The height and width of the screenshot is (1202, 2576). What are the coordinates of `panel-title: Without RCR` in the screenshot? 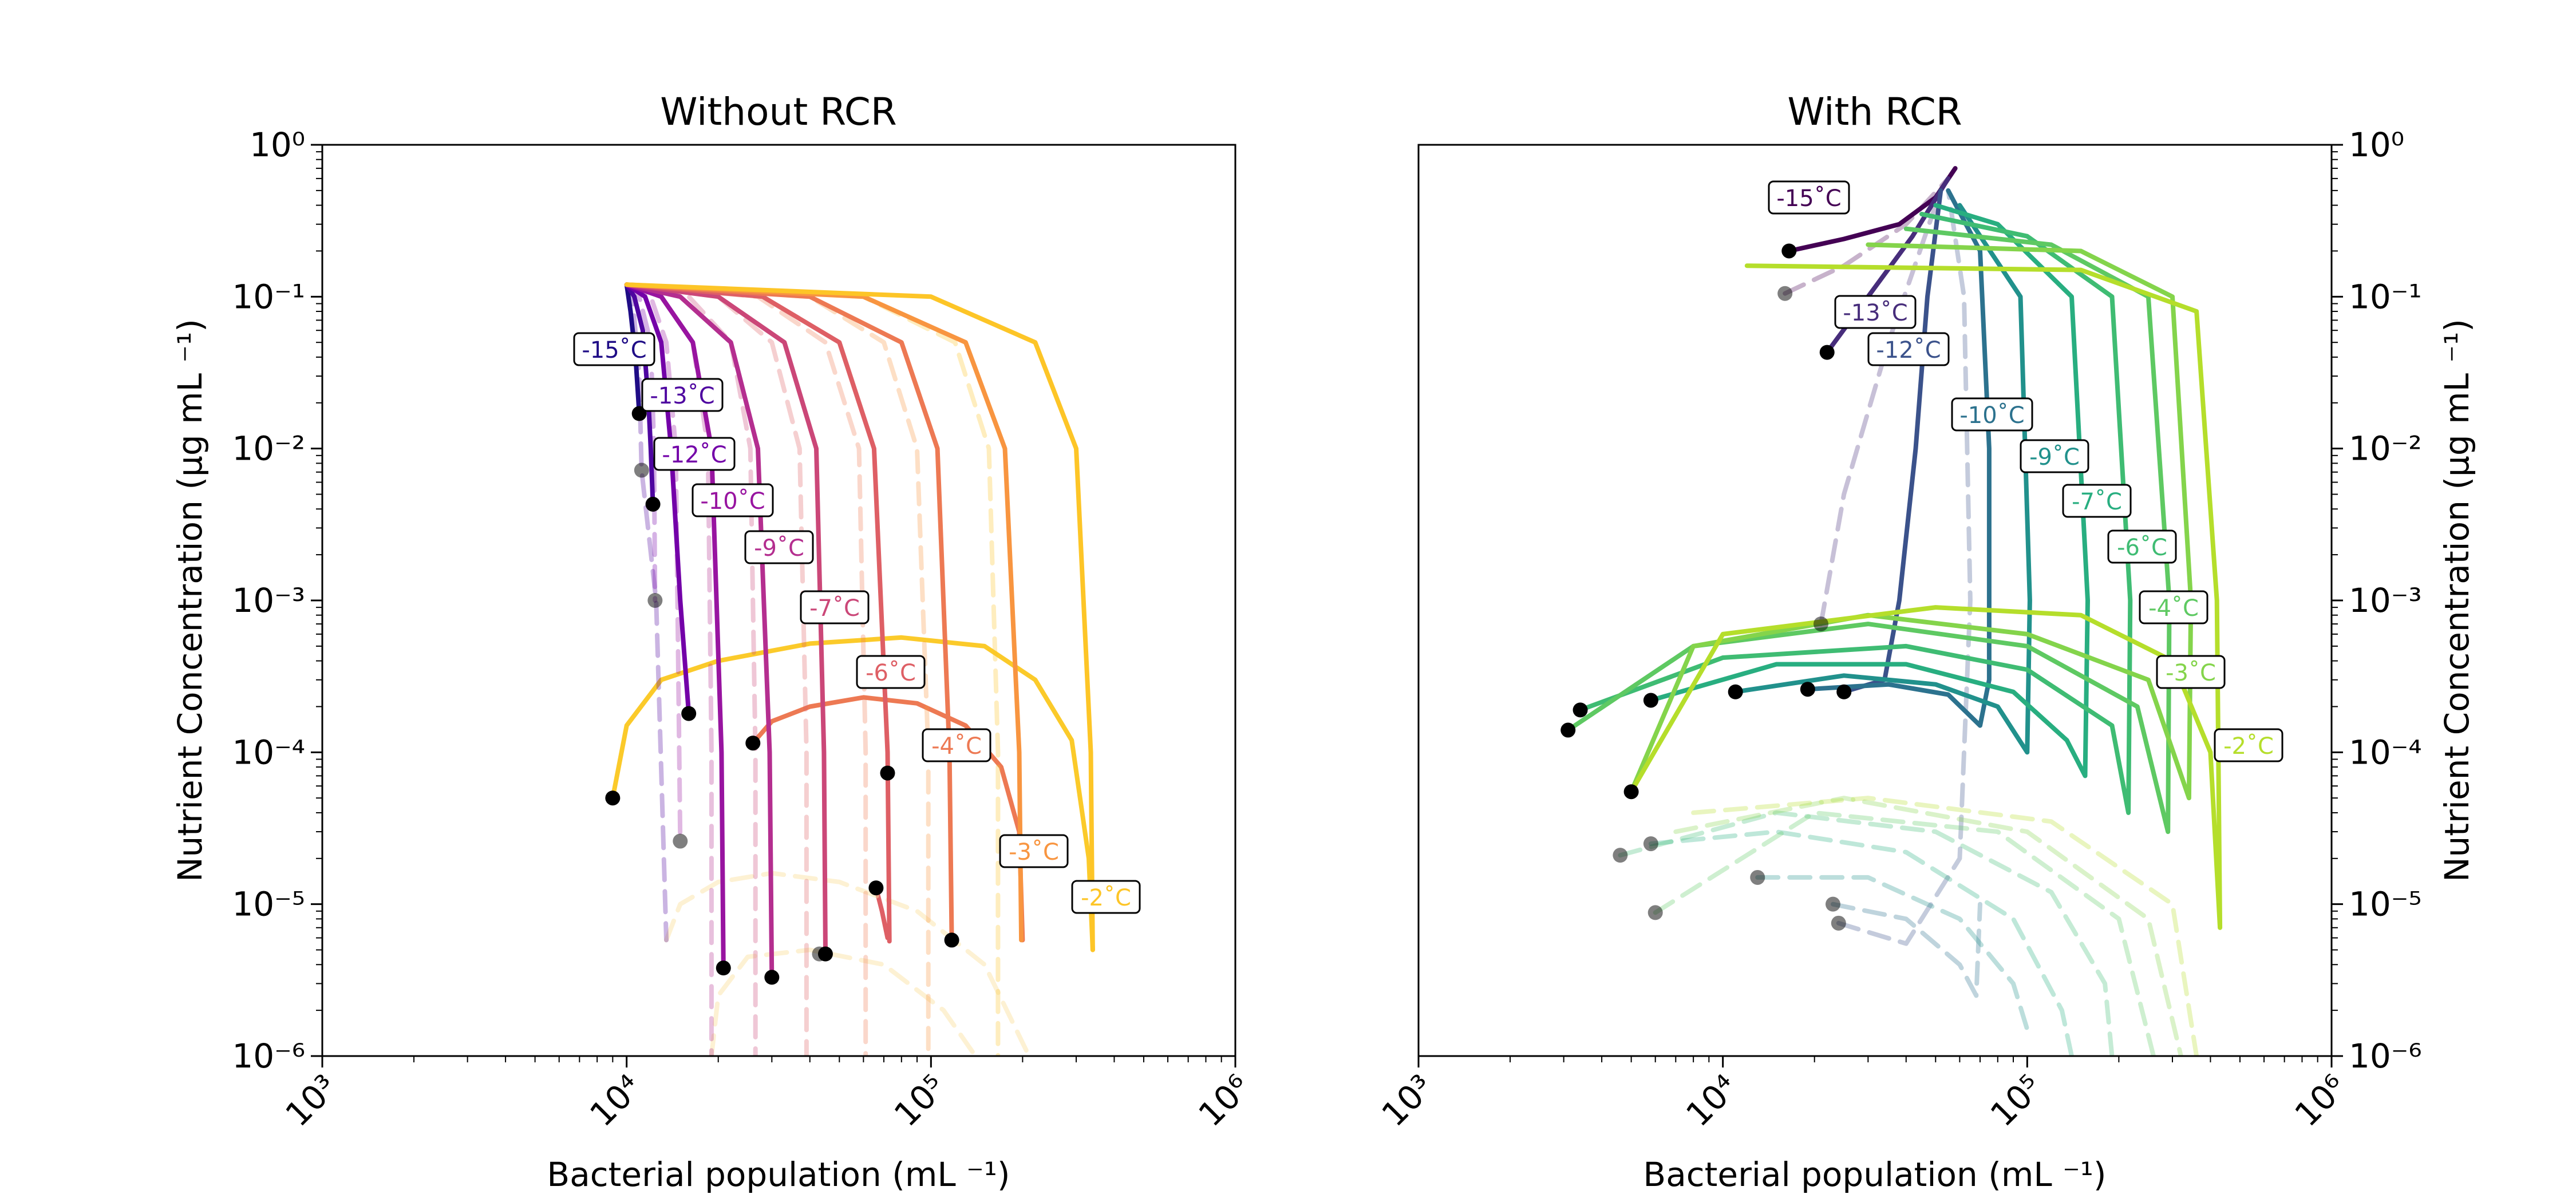 It's located at (778, 112).